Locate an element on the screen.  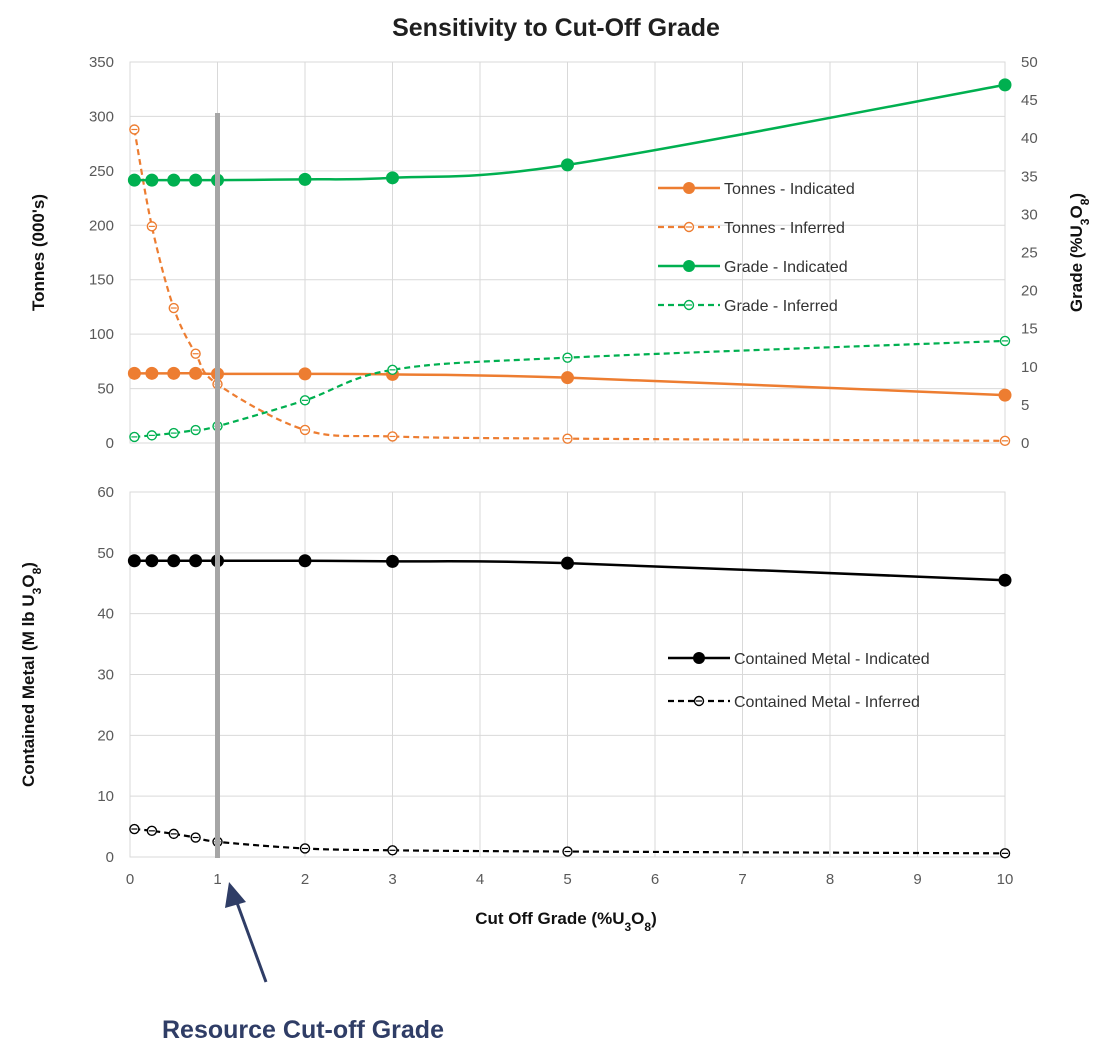
y-left-tick-label: 20 is located at coordinates (105, 735).